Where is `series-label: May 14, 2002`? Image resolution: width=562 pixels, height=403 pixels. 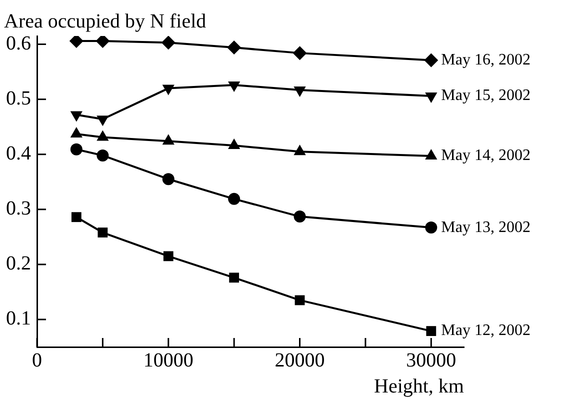 series-label: May 14, 2002 is located at coordinates (485, 155).